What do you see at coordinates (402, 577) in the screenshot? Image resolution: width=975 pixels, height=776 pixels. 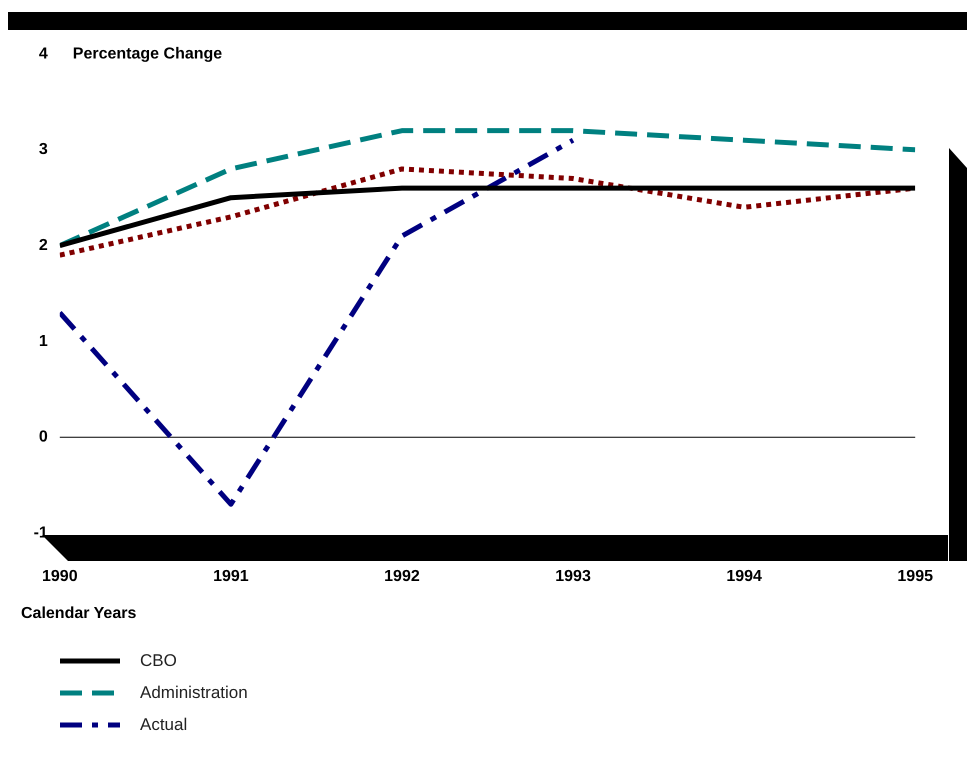 I see `x-tick-label: 1992` at bounding box center [402, 577].